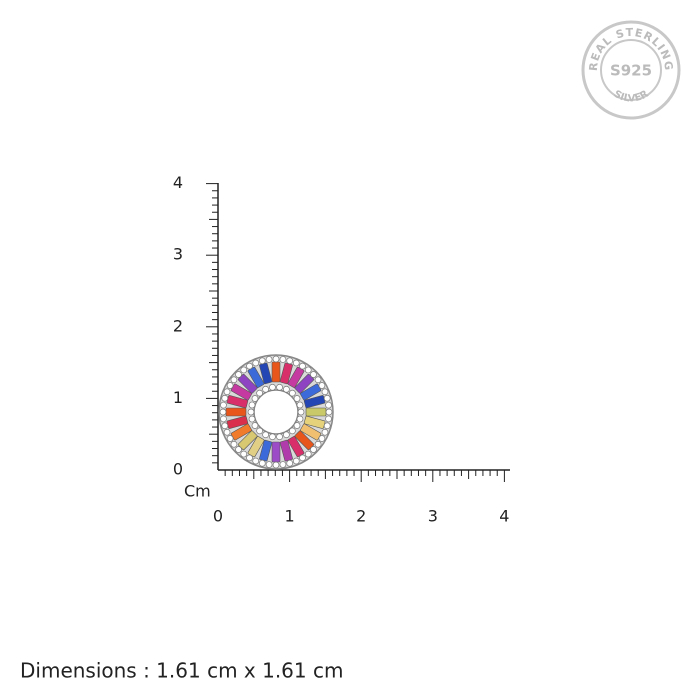  I want to click on badge-inner-ring, so click(631, 70).